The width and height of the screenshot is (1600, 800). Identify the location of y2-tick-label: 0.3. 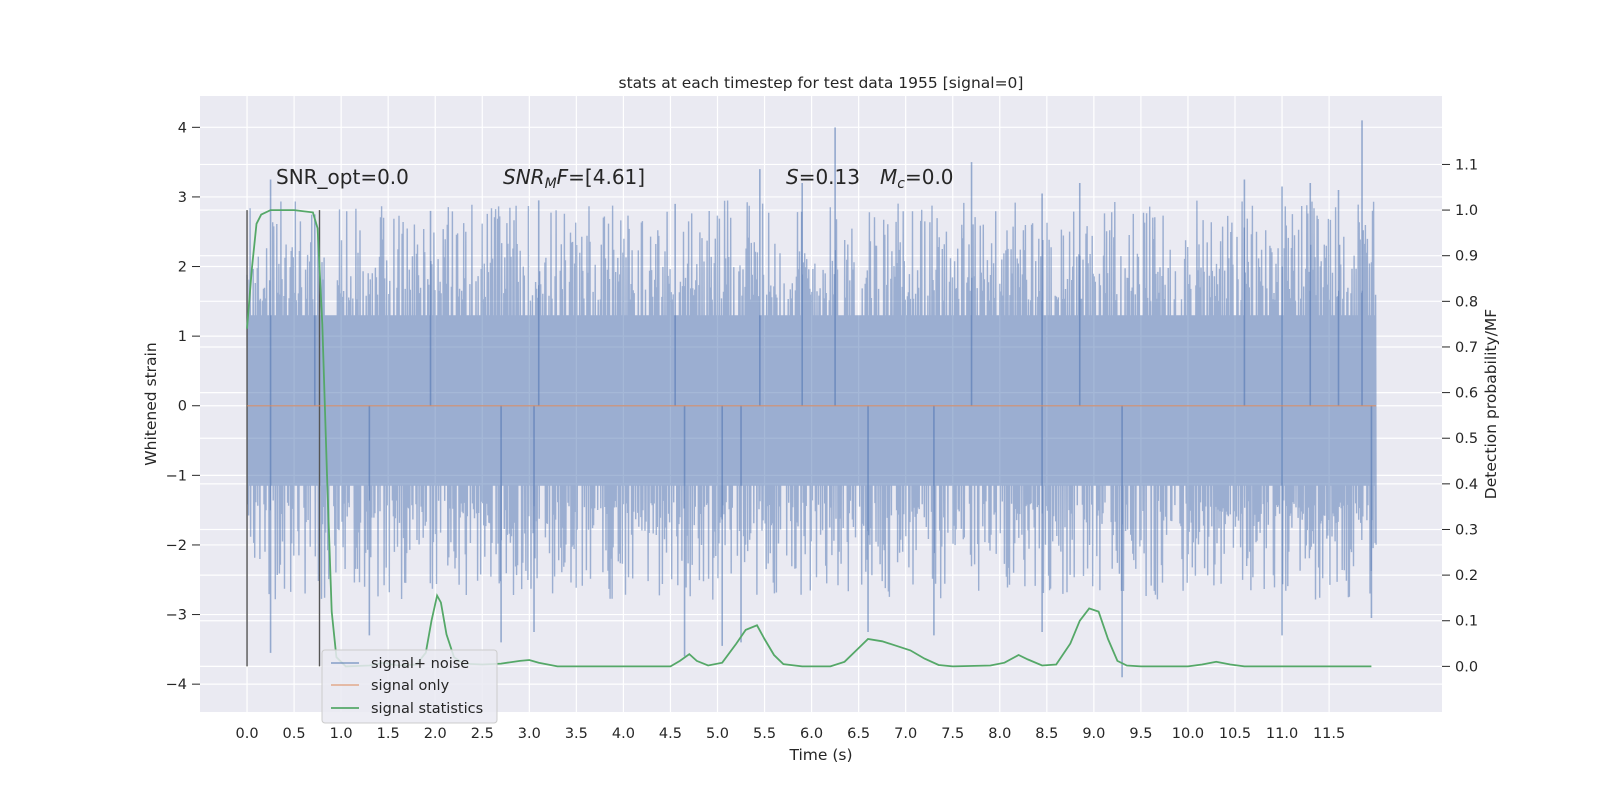
(1466, 530).